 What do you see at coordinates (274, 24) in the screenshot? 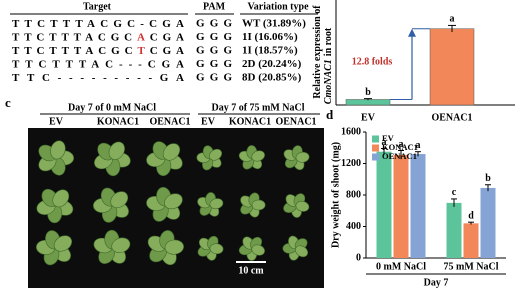
I see `variation: WT (31.89%)` at bounding box center [274, 24].